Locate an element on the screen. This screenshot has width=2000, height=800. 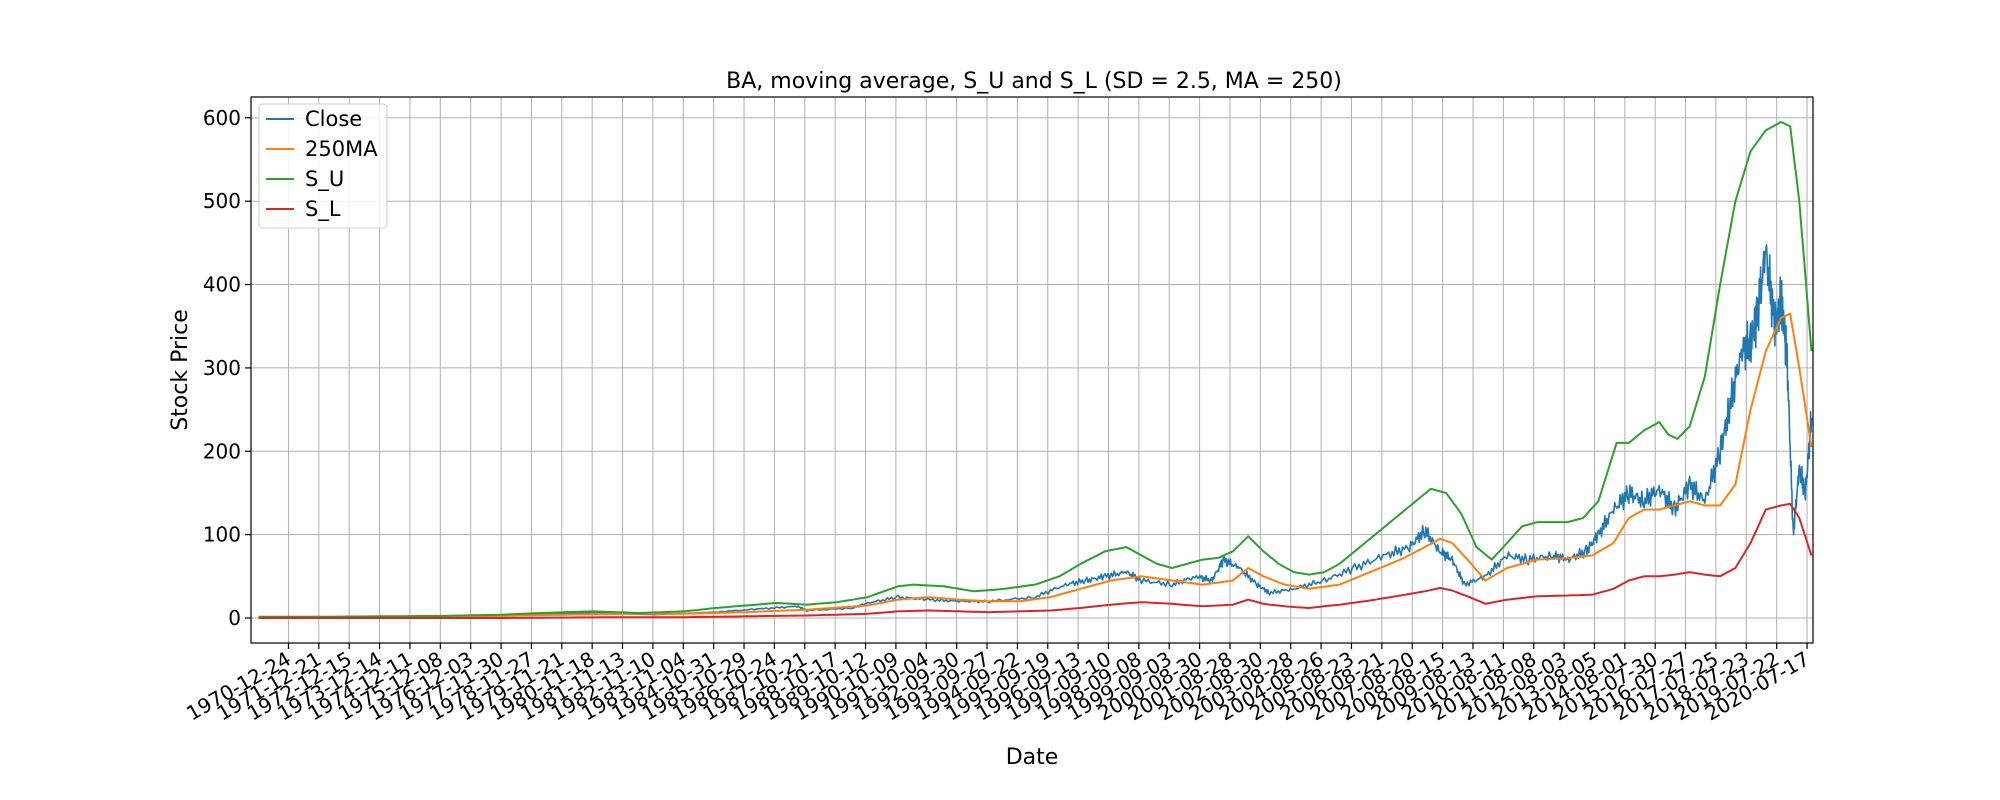
y-tick-label: 0 is located at coordinates (234, 618).